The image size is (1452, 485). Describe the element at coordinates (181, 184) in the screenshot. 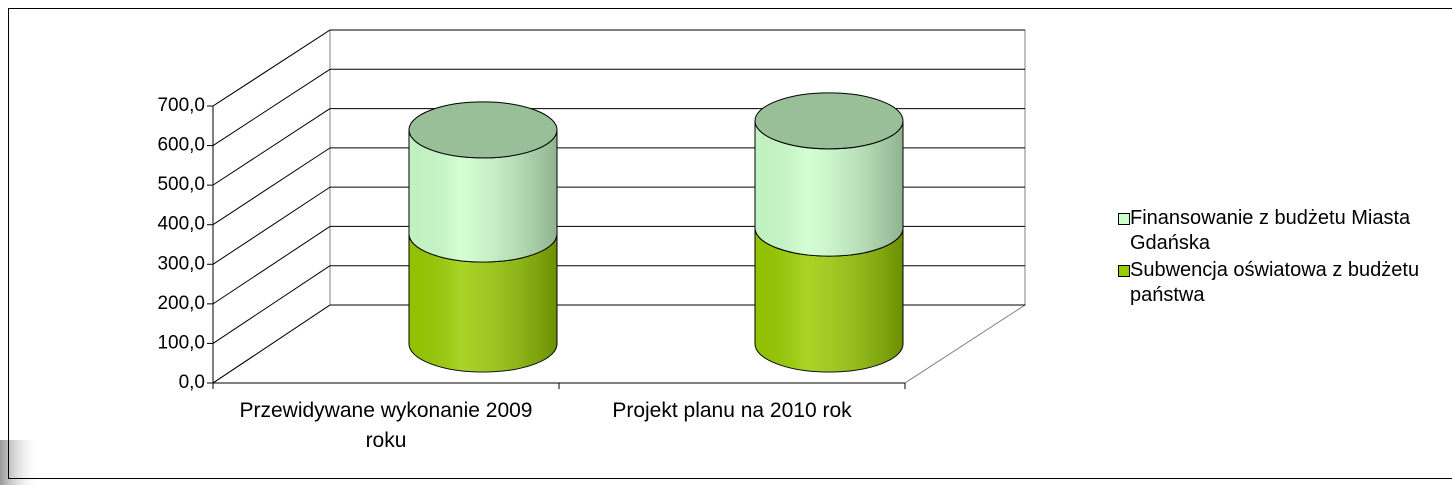

I see `y-tick-label: 500,0` at that location.